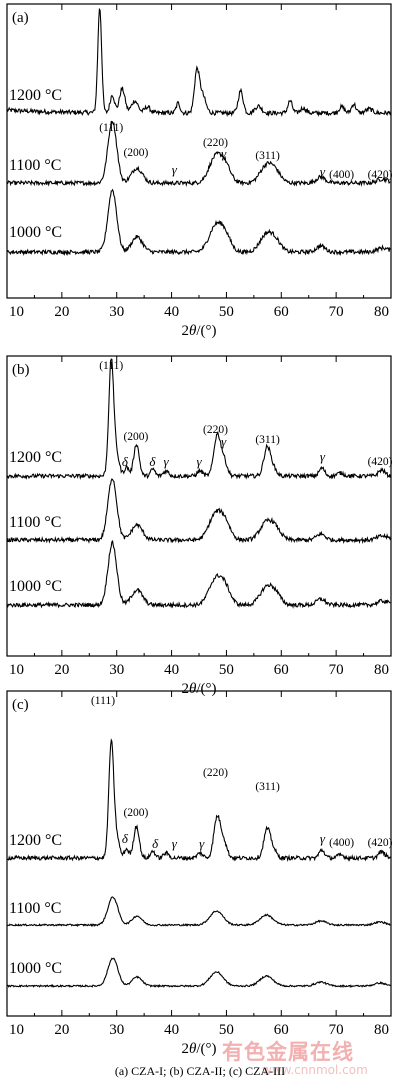 The height and width of the screenshot is (1085, 400). Describe the element at coordinates (200, 1071) in the screenshot. I see `figure-caption: (a) CZA-I; (b) CZA-II; (c) CZA-III` at that location.